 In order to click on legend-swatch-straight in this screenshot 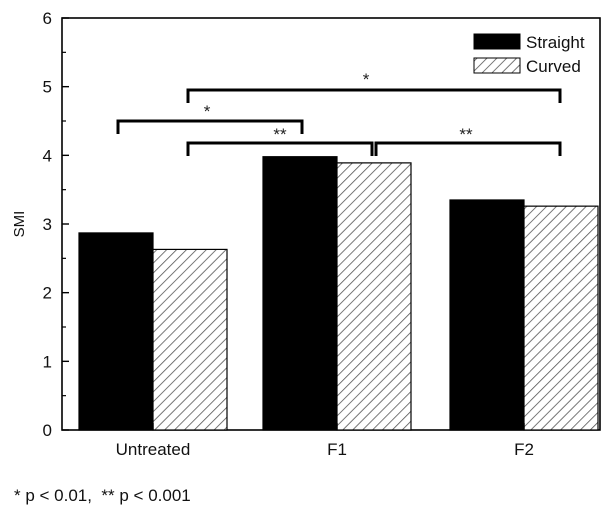, I will do `click(497, 41)`.